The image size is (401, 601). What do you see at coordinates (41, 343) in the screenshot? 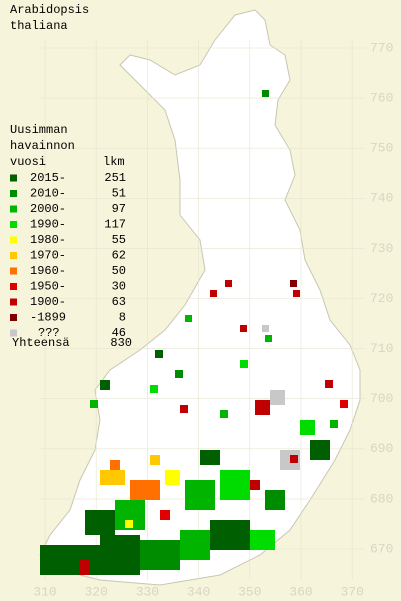
I see `total-label: Yhteensä` at bounding box center [41, 343].